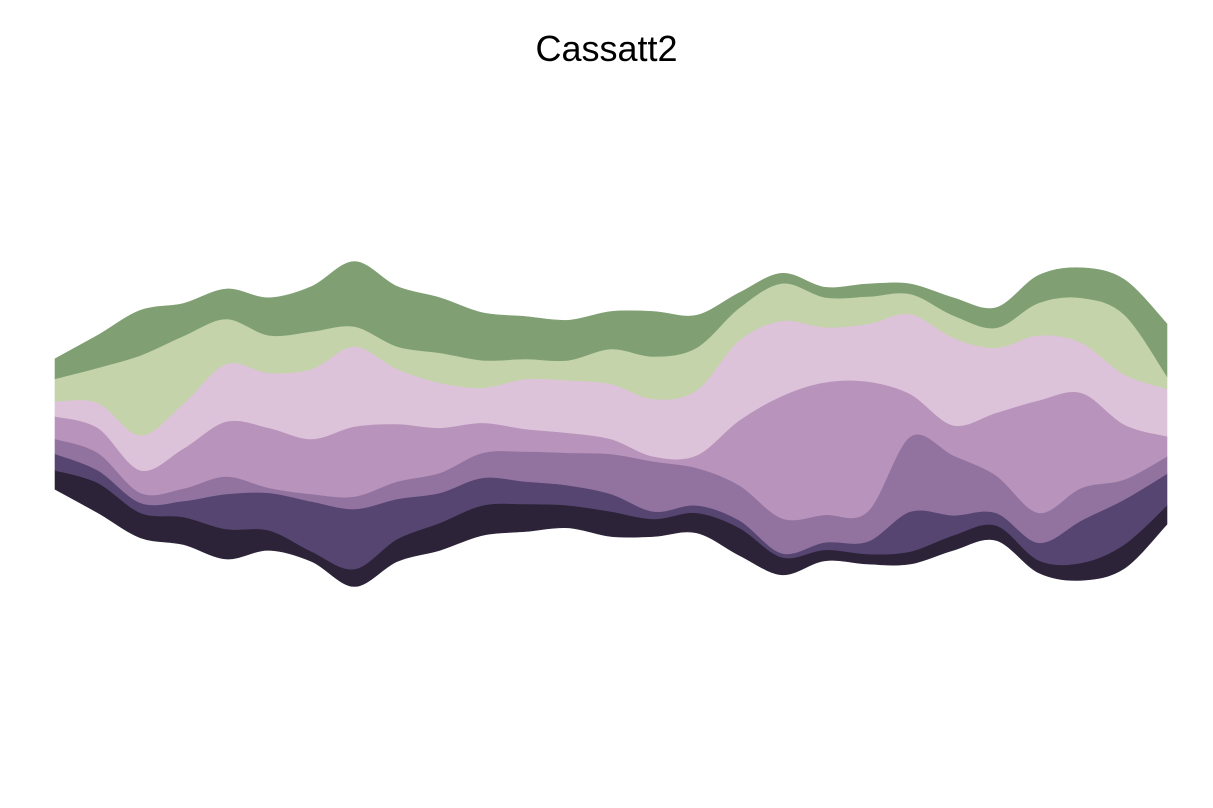  What do you see at coordinates (606, 48) in the screenshot?
I see `chart-title: Cassatt2` at bounding box center [606, 48].